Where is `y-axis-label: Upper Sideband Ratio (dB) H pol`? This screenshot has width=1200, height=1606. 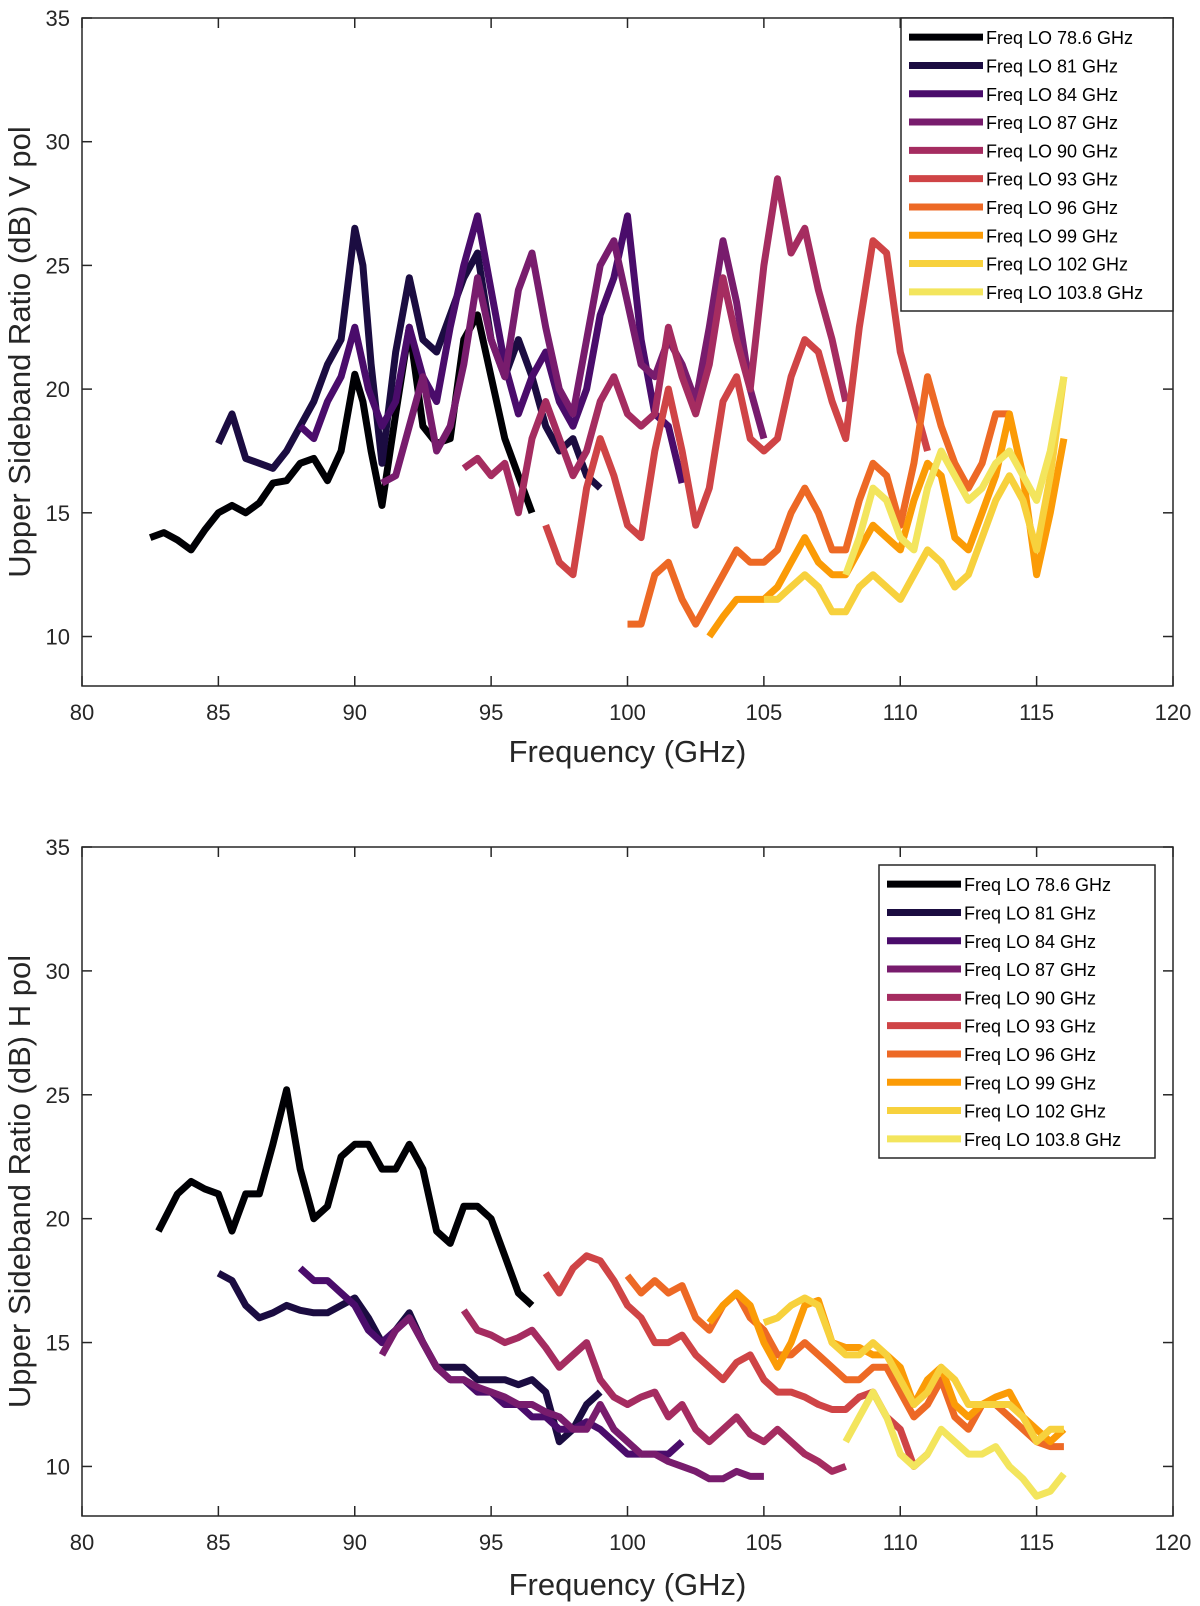
y-axis-label: Upper Sideband Ratio (dB) H pol is located at coordinates (19, 1181).